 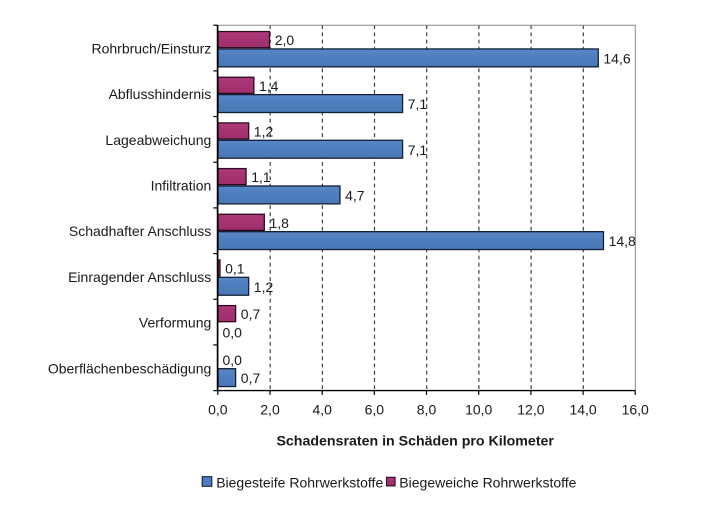 What do you see at coordinates (280, 223) in the screenshot?
I see `svg-text: 1,8` at bounding box center [280, 223].